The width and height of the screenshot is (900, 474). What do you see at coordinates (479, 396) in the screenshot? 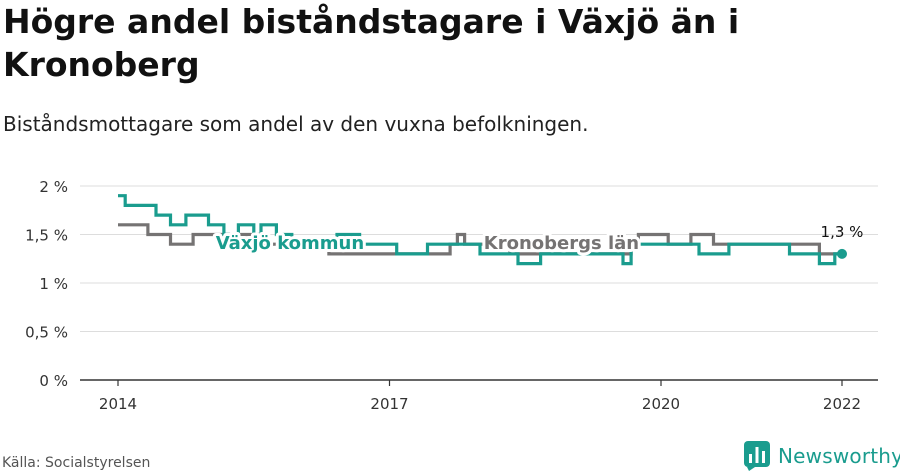
I see `x-axis: 2014 2017 2020 2022` at bounding box center [479, 396].